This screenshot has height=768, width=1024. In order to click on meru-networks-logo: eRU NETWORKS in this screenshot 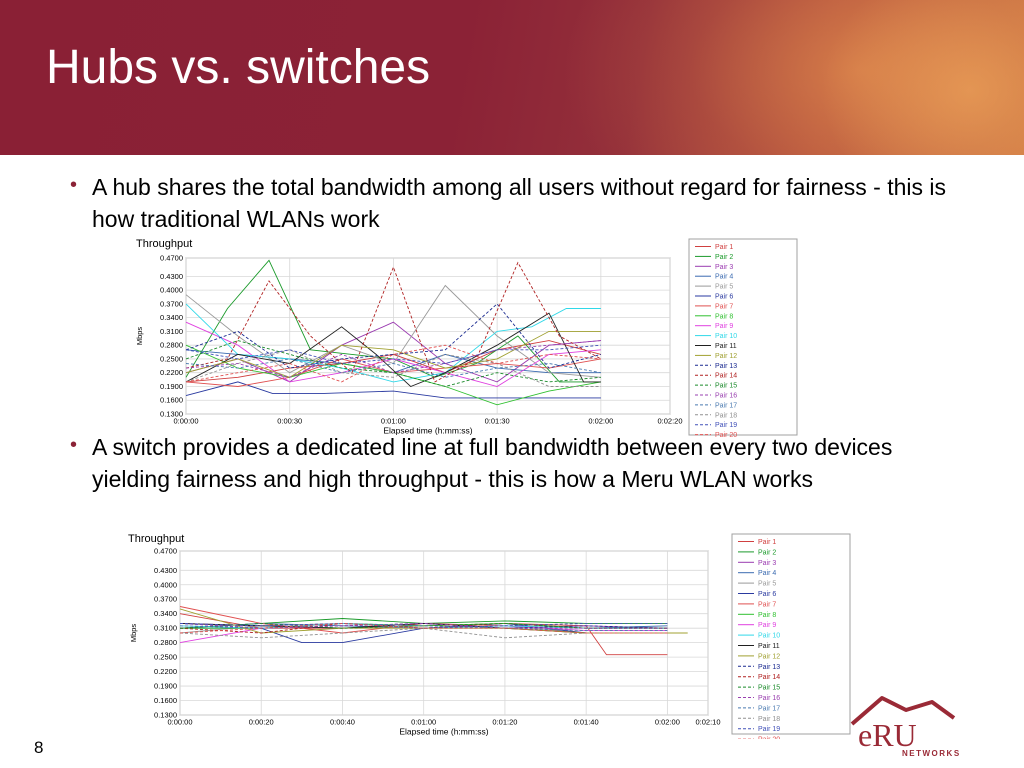, I will do `click(905, 727)`.